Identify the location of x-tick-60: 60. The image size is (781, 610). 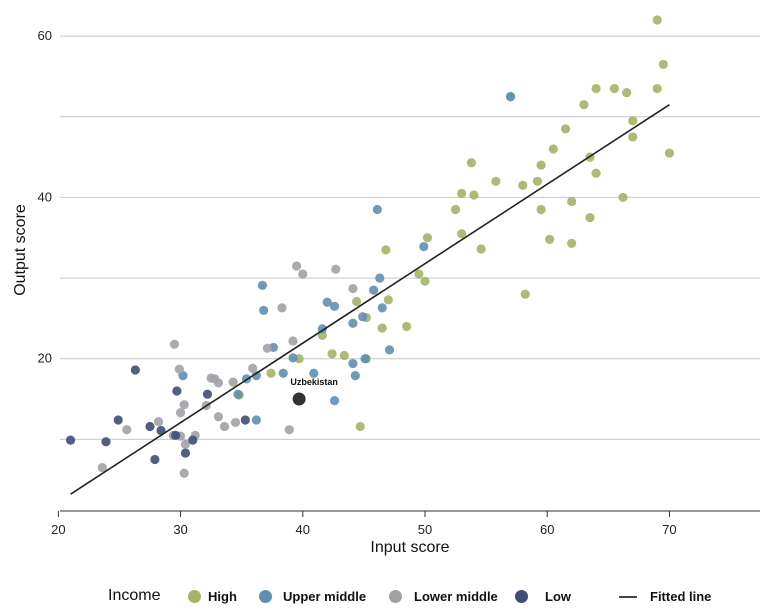
(547, 529).